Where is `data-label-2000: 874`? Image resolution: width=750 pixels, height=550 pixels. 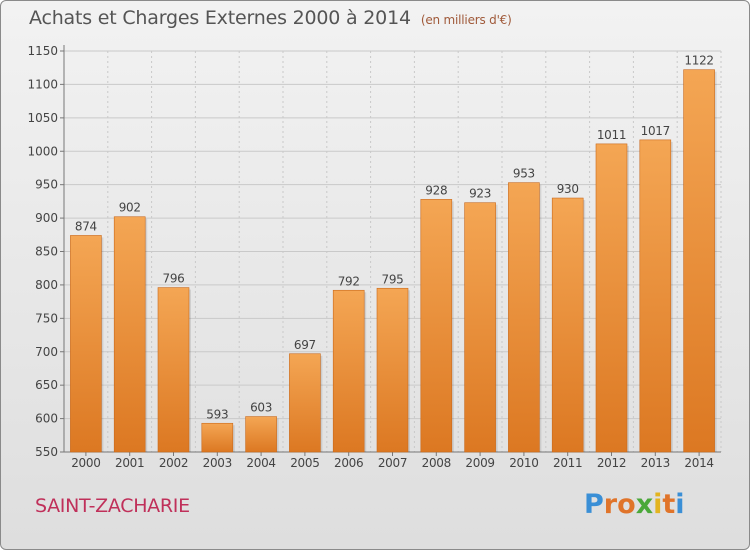
data-label-2000: 874 is located at coordinates (86, 226).